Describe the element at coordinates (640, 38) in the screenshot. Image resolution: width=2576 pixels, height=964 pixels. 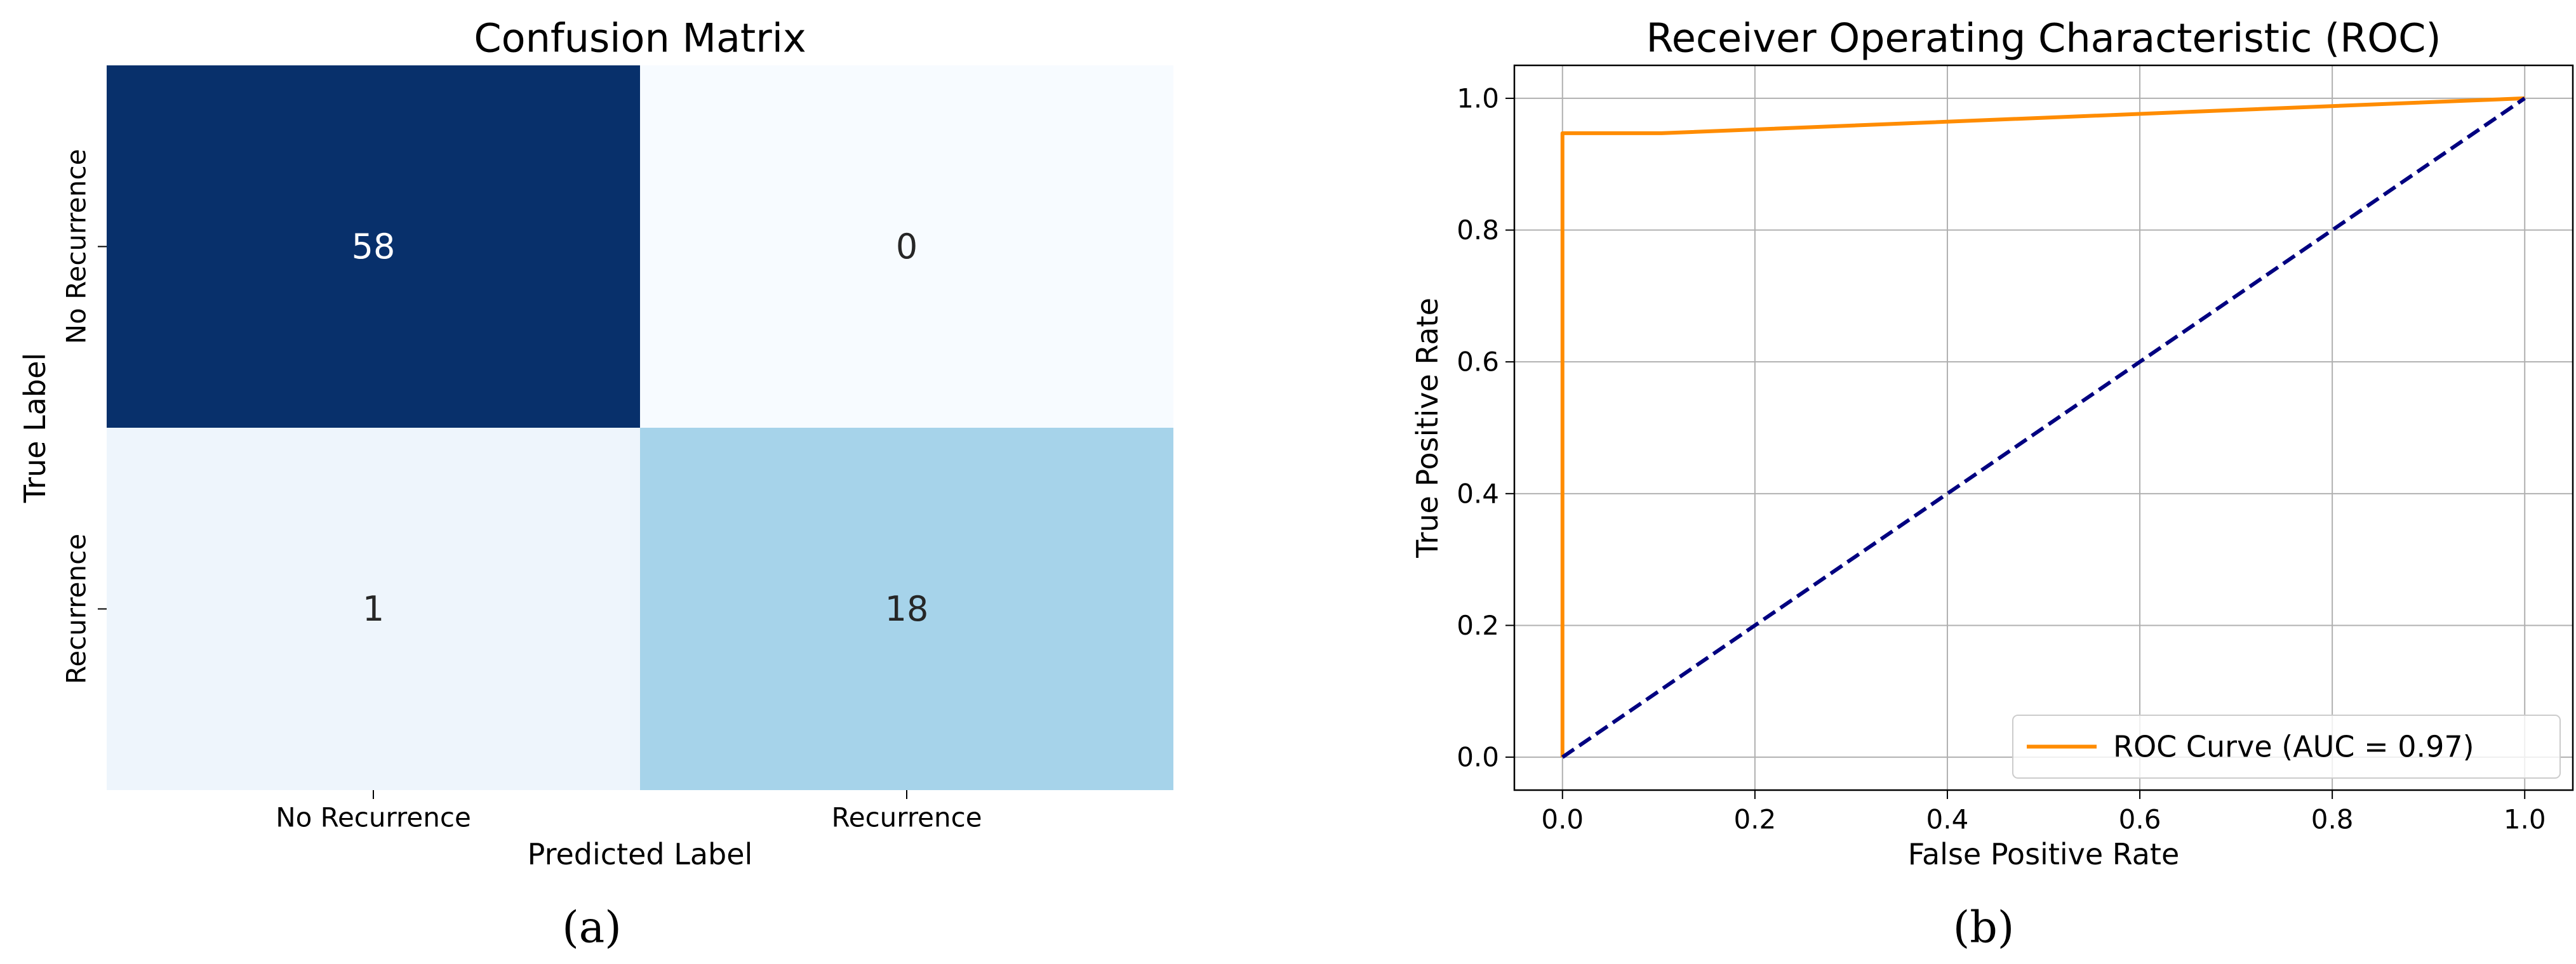
I see `chart-title: Confusion Matrix` at that location.